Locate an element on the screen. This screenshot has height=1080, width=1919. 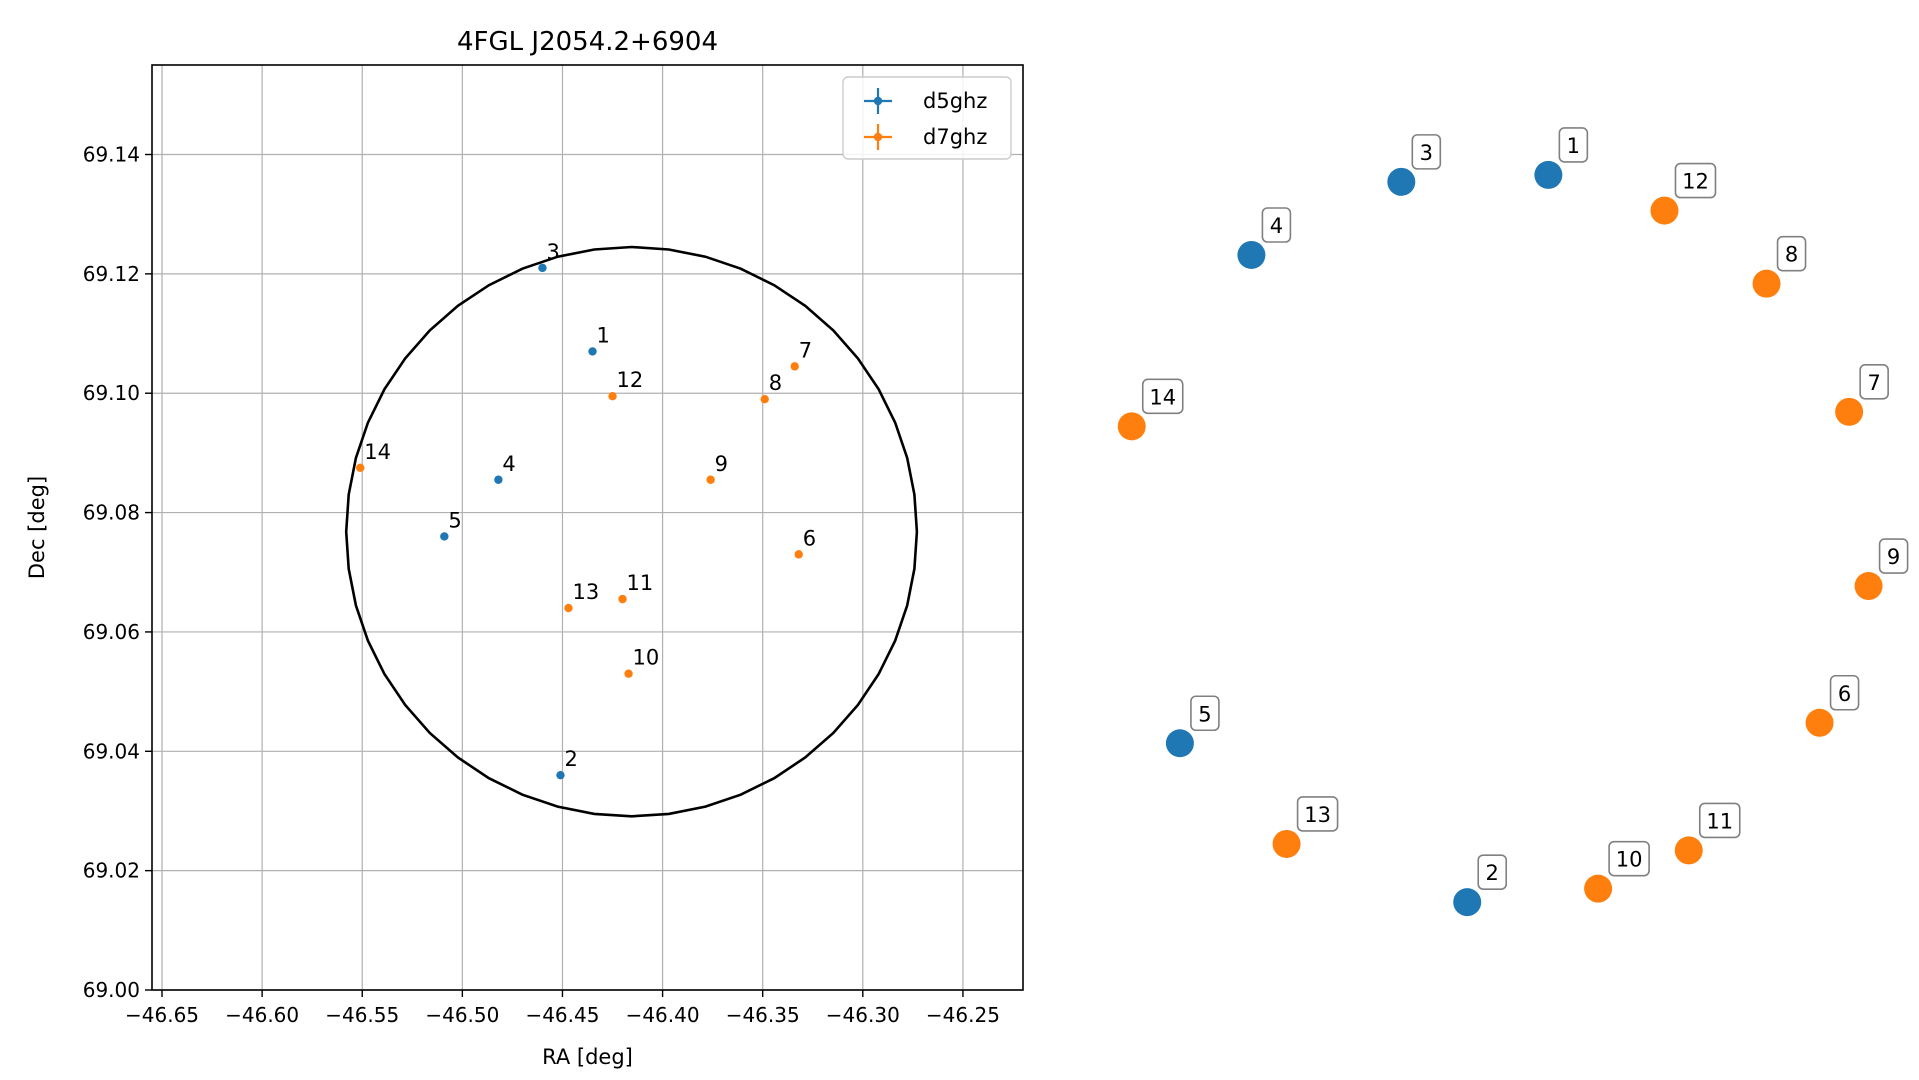
label-map-text: 4 is located at coordinates (1276, 226).